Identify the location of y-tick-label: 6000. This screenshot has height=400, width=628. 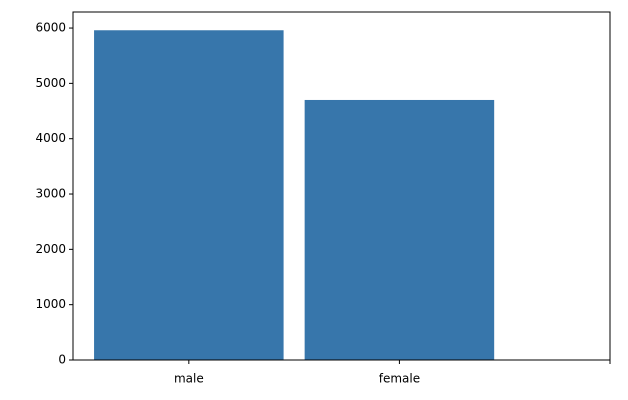
(50, 28).